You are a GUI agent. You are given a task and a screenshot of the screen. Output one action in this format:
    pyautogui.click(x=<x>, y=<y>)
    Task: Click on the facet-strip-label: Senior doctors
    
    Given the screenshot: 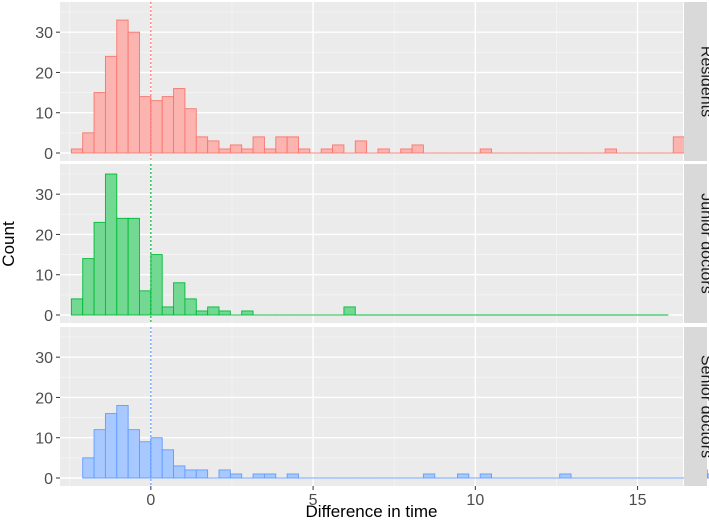 What is the action you would take?
    pyautogui.click(x=703, y=406)
    